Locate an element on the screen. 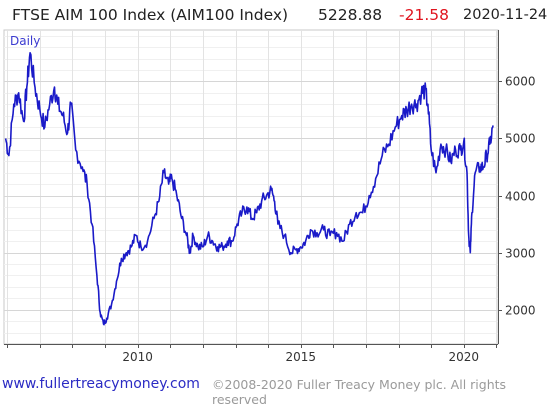 Image resolution: width=550 pixels, height=407 pixels. x-tick-label: 2010 is located at coordinates (137, 357).